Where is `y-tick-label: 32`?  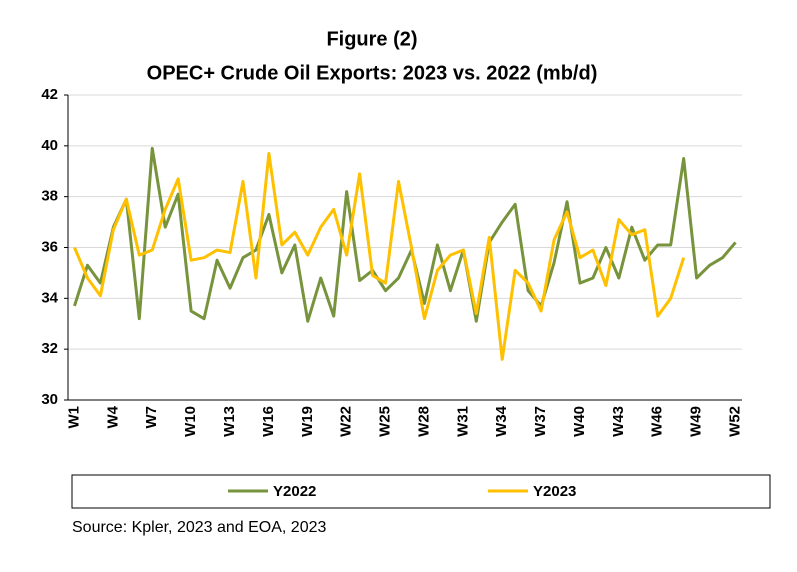 y-tick-label: 32 is located at coordinates (49, 348).